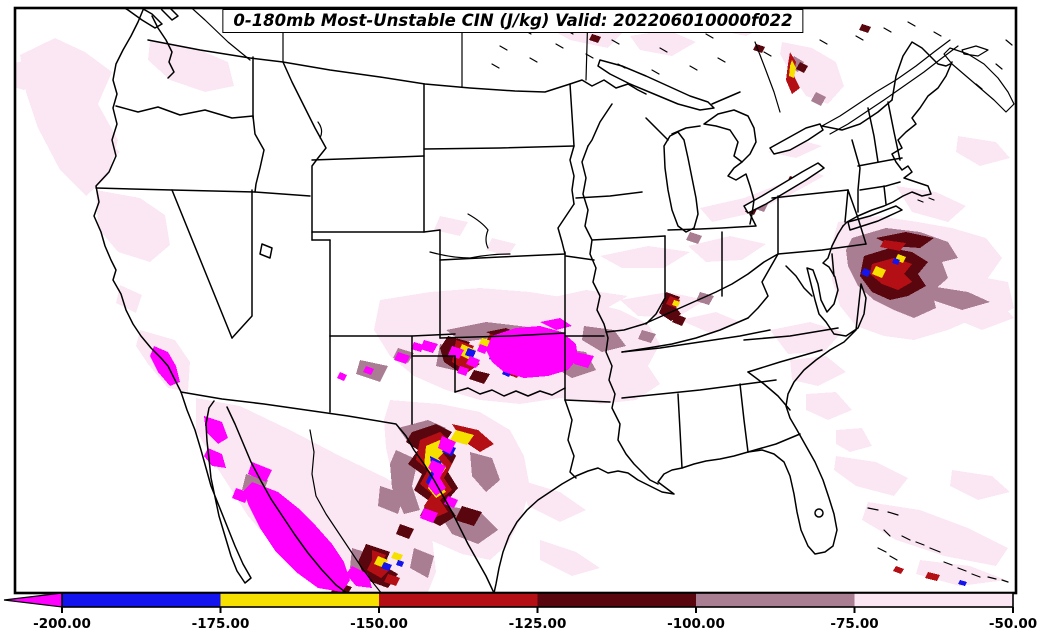  I want to click on tick-label: -175.00, so click(221, 624).